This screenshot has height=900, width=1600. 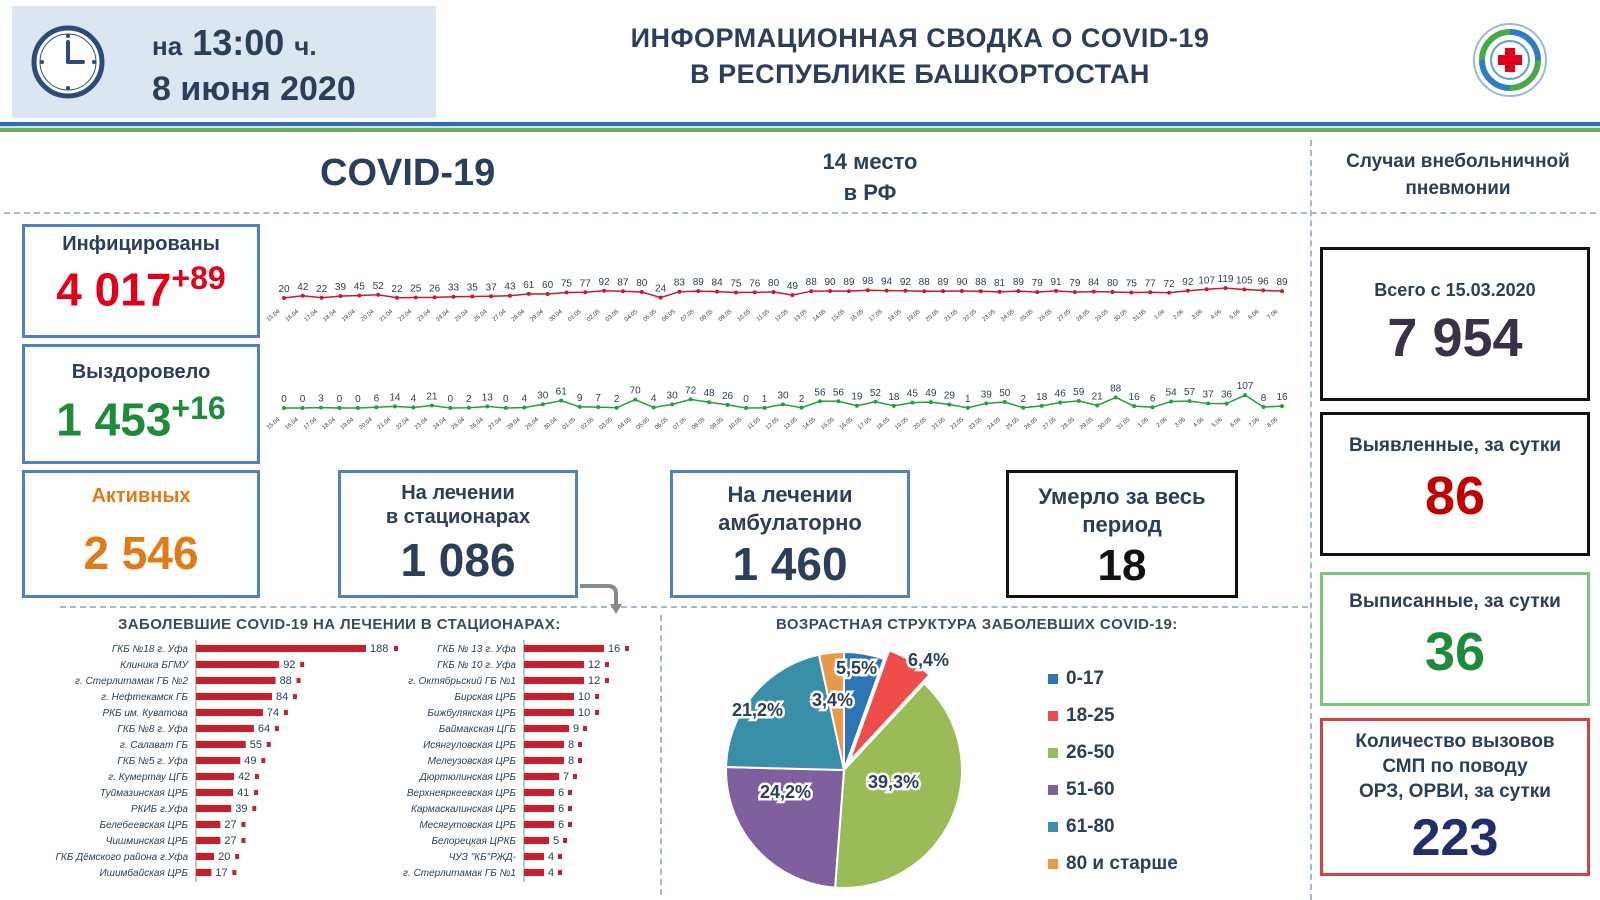 What do you see at coordinates (1455, 838) in the screenshot?
I see `ambulance-calls-value: 223` at bounding box center [1455, 838].